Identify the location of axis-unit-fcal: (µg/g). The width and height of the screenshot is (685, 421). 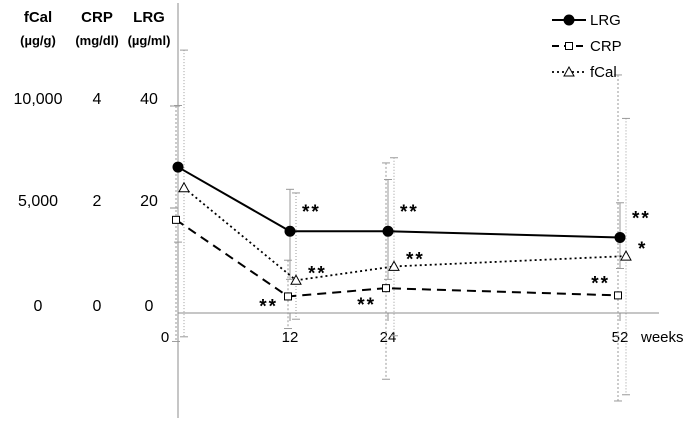
(38, 40).